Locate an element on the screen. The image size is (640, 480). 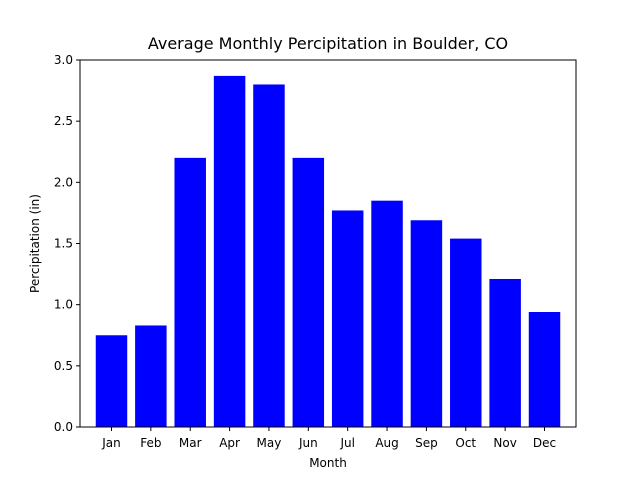
x-tick-label-dec: Dec is located at coordinates (544, 443).